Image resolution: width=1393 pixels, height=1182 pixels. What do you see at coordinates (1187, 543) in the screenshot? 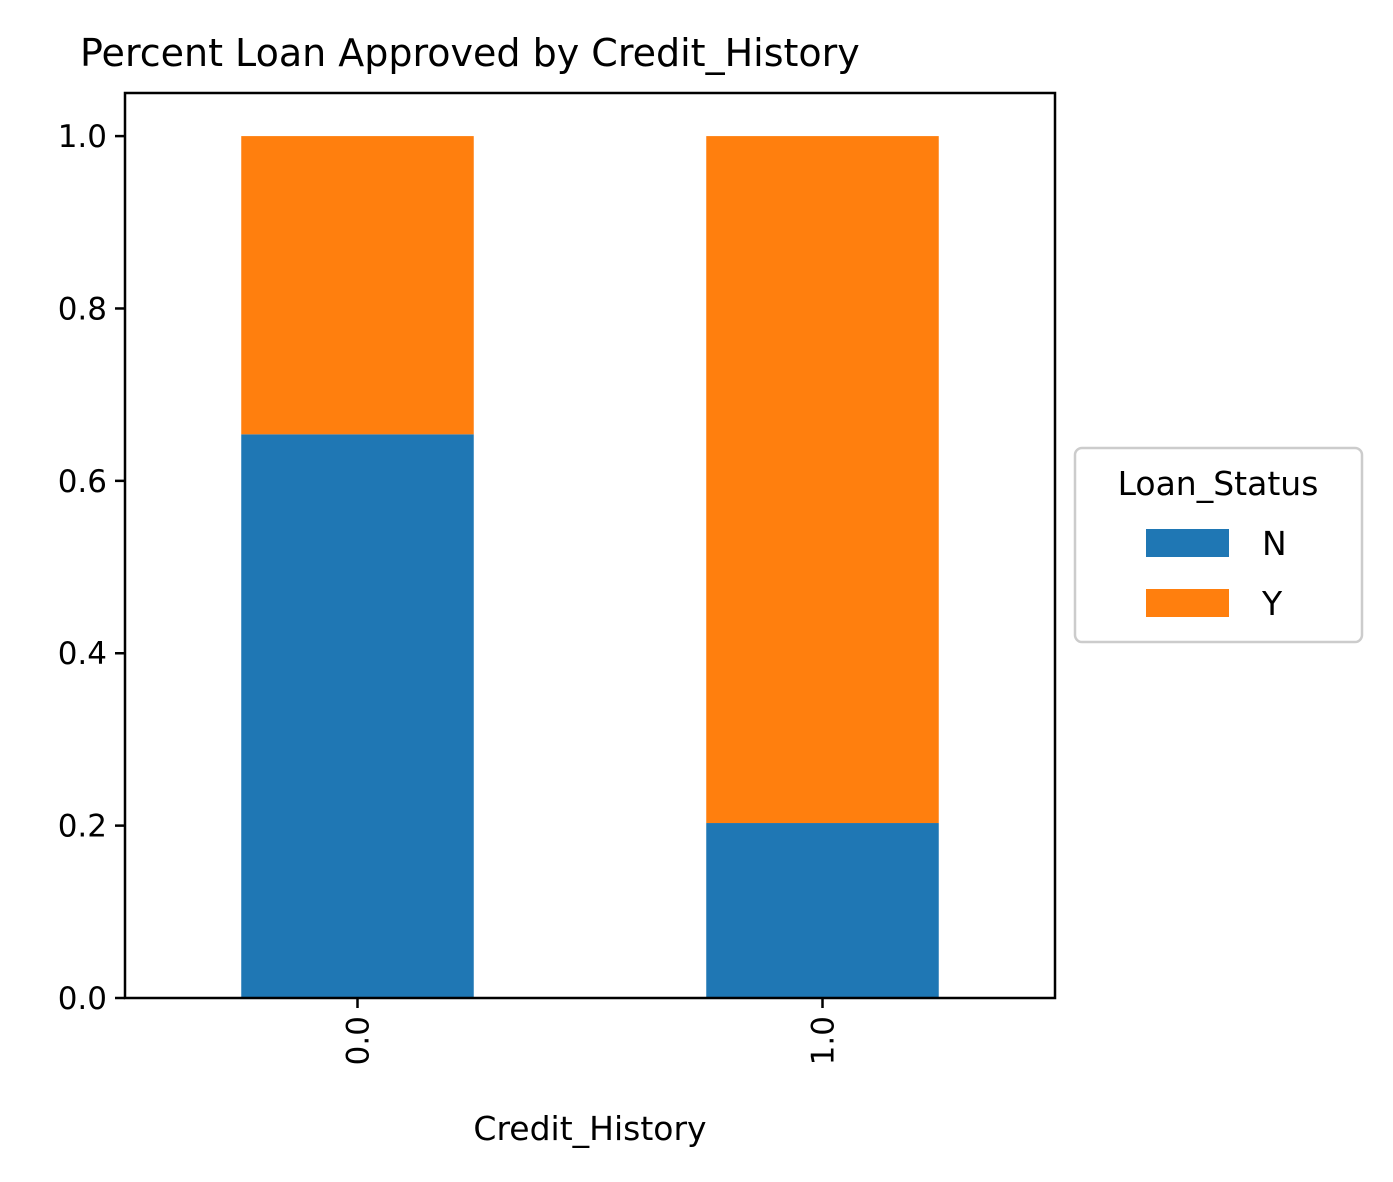
I see `legend-swatch-n` at bounding box center [1187, 543].